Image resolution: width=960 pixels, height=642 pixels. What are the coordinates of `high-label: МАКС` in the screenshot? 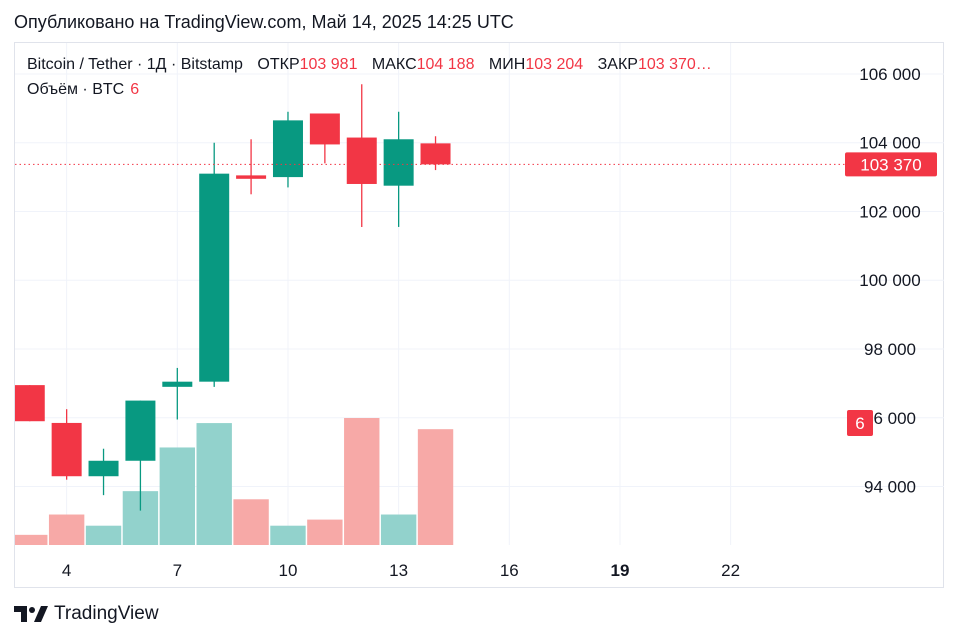 It's located at (394, 64).